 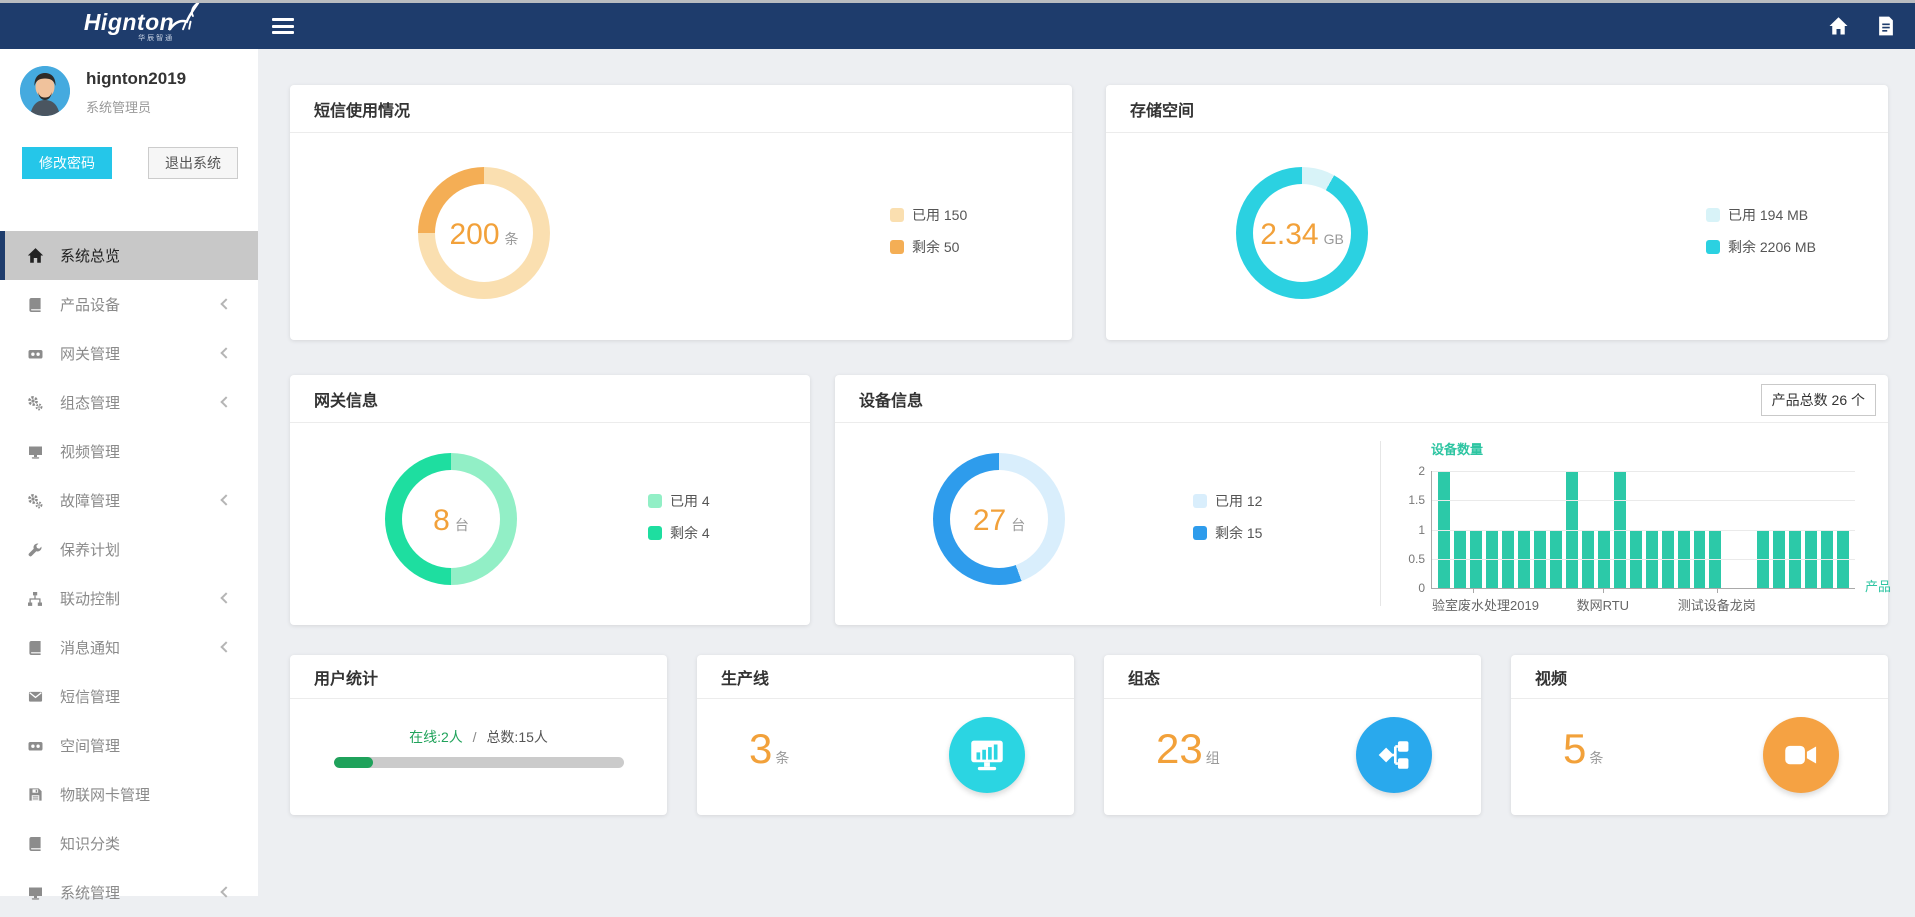 I want to click on sidebar-item-space: 空间管理, so click(x=129, y=745).